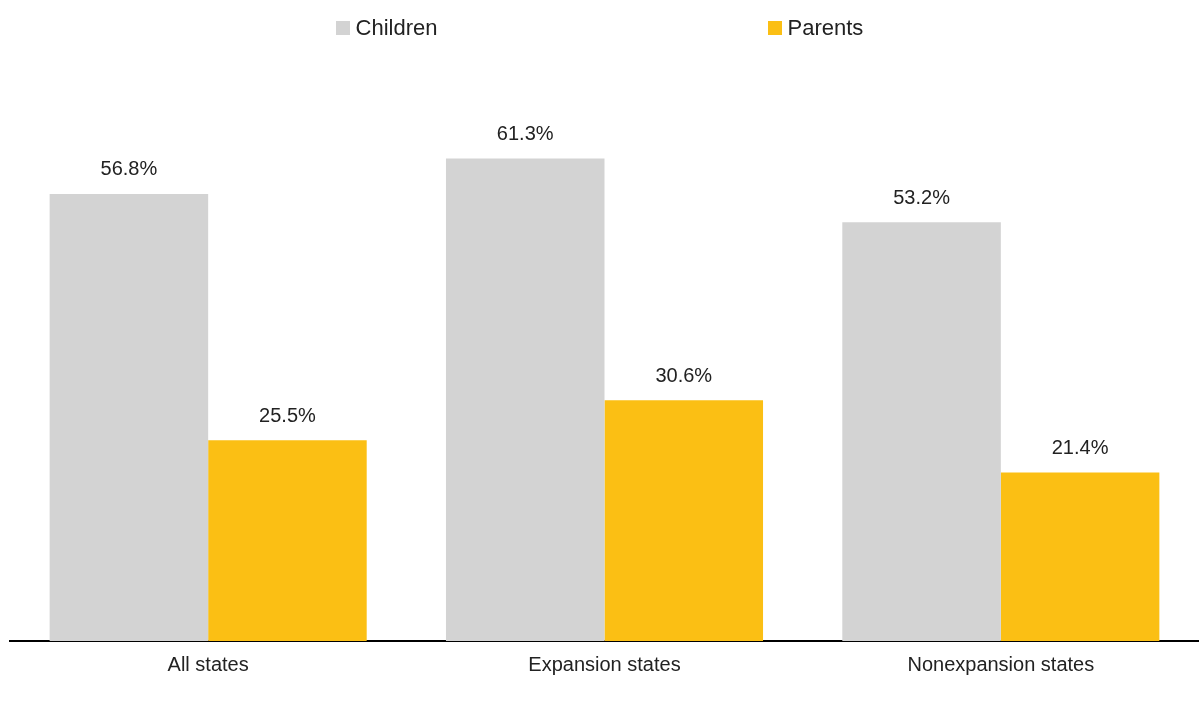 The height and width of the screenshot is (709, 1199). What do you see at coordinates (604, 663) in the screenshot?
I see `x-tick-label: Expansion states` at bounding box center [604, 663].